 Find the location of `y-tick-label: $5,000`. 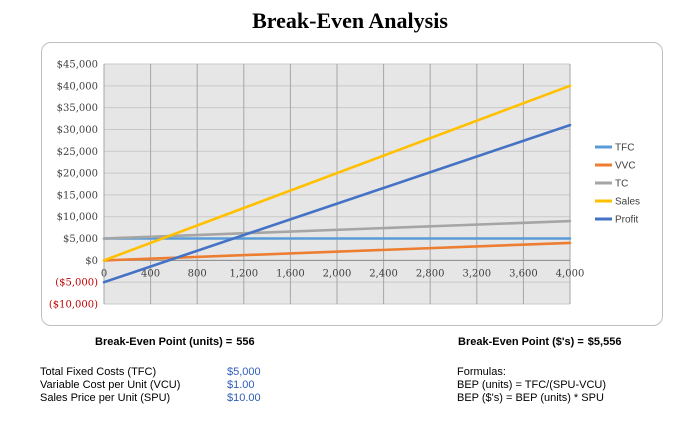

y-tick-label: $5,000 is located at coordinates (80, 239).